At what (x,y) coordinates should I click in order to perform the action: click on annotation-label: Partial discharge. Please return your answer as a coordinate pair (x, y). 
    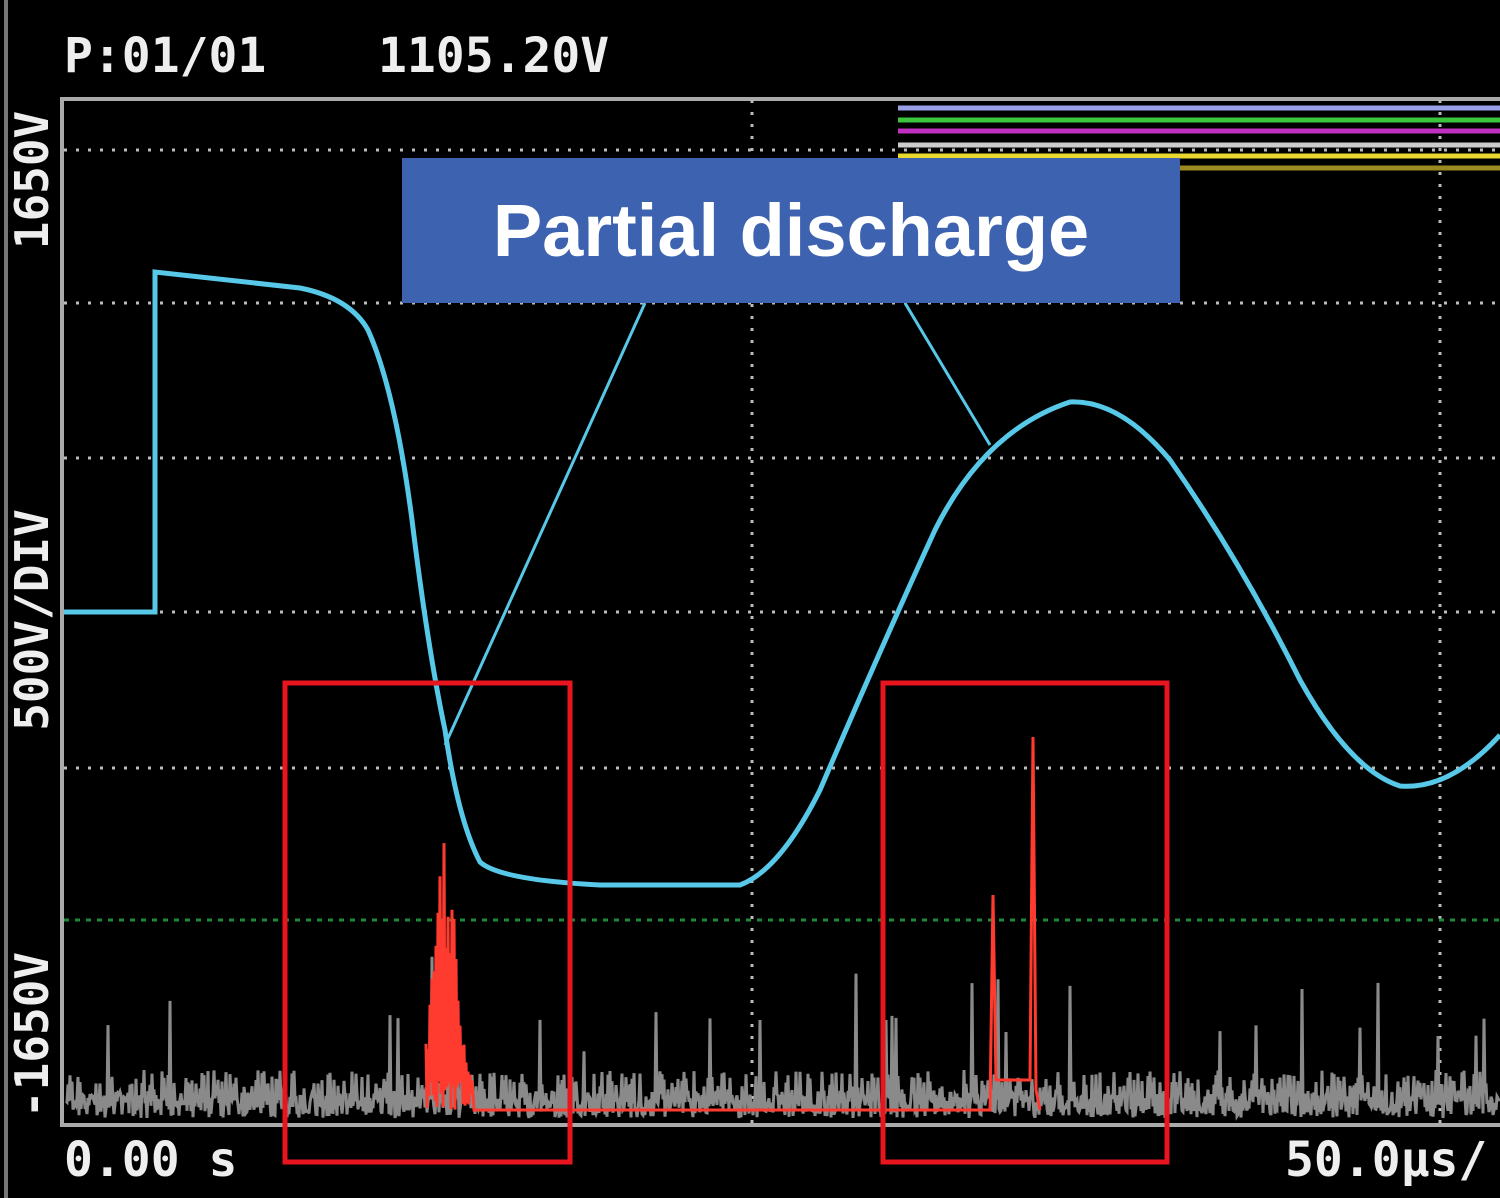
    Looking at the image, I should click on (791, 230).